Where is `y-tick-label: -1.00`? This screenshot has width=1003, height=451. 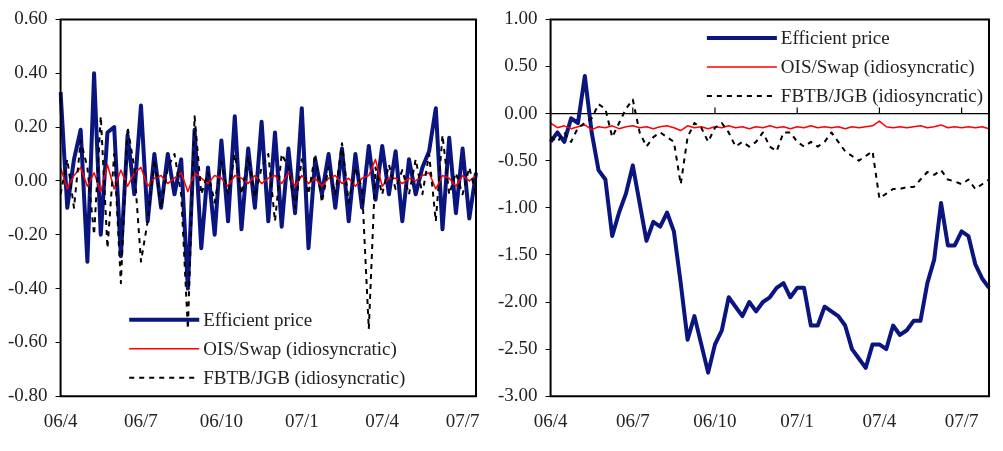
y-tick-label: -1.00 is located at coordinates (518, 206).